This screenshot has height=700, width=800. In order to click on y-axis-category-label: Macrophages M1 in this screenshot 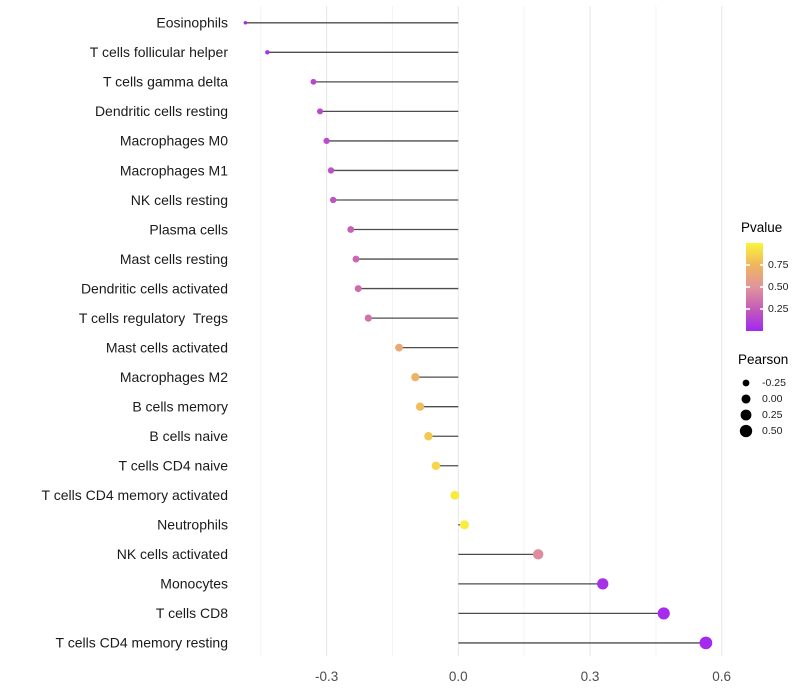, I will do `click(174, 170)`.